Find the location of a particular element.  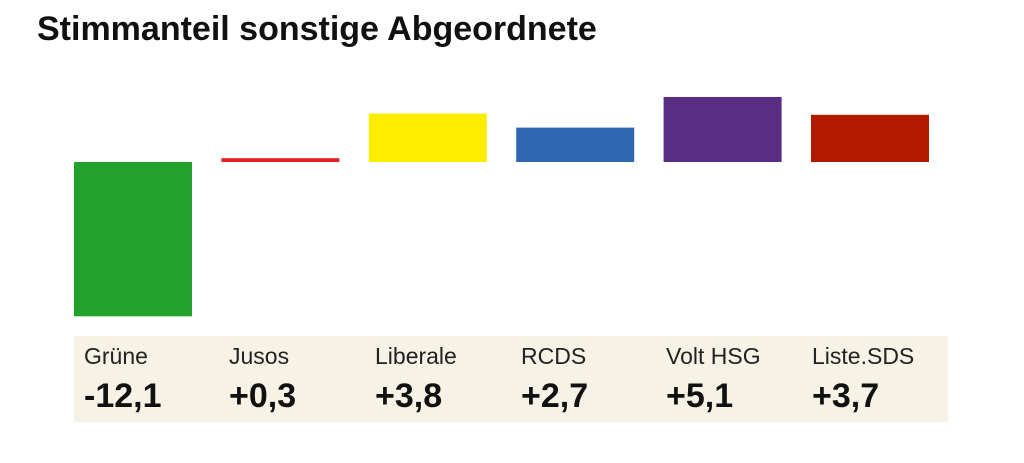

value-label: +2,7 is located at coordinates (555, 396).